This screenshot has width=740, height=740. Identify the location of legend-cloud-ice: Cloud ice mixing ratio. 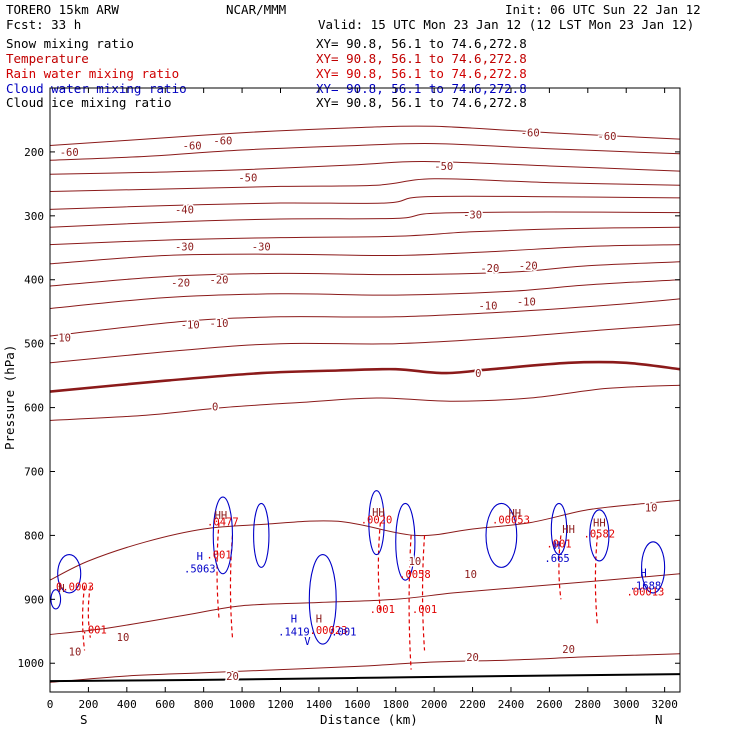
(89, 102).